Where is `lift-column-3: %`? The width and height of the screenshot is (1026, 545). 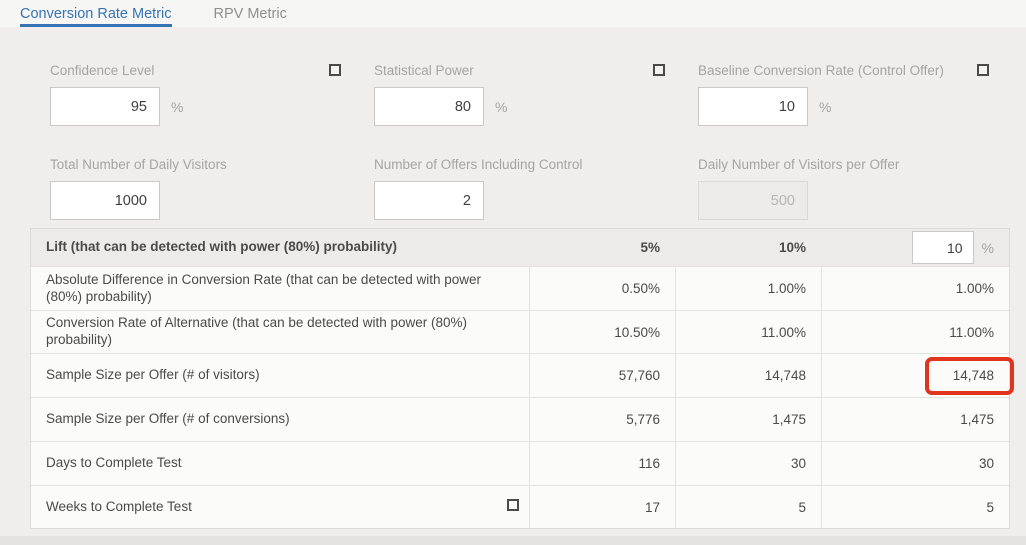 lift-column-3: % is located at coordinates (915, 247).